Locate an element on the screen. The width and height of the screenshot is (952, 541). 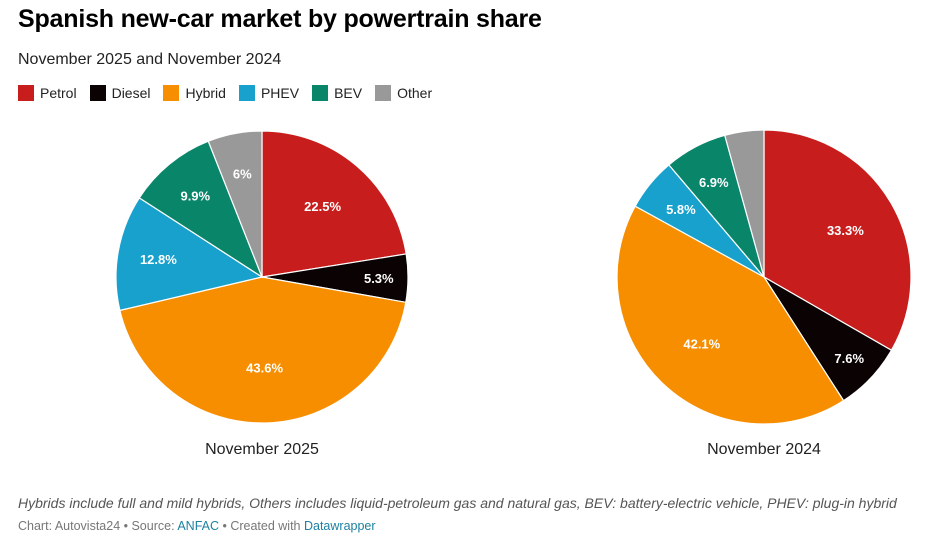
data-label-diesel: 7.6% is located at coordinates (849, 358).